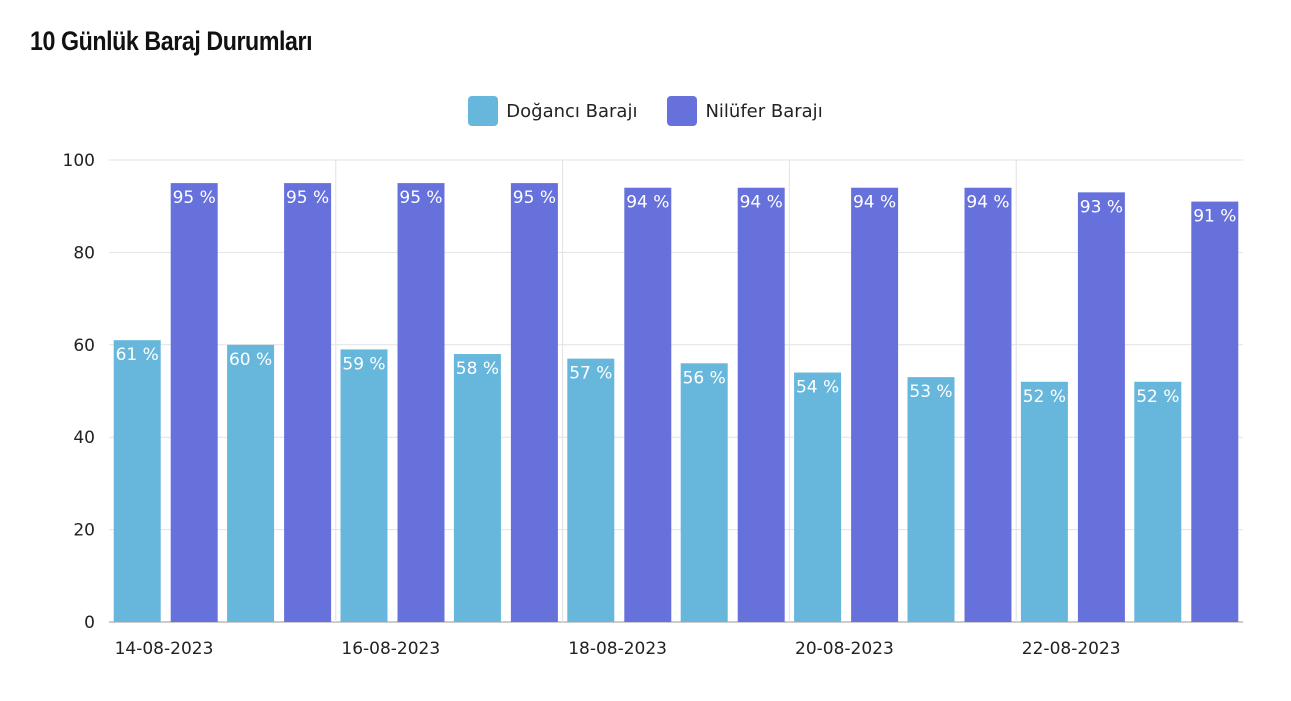 Image resolution: width=1291 pixels, height=701 pixels. What do you see at coordinates (817, 388) in the screenshot?
I see `bar-value-label: 54 %` at bounding box center [817, 388].